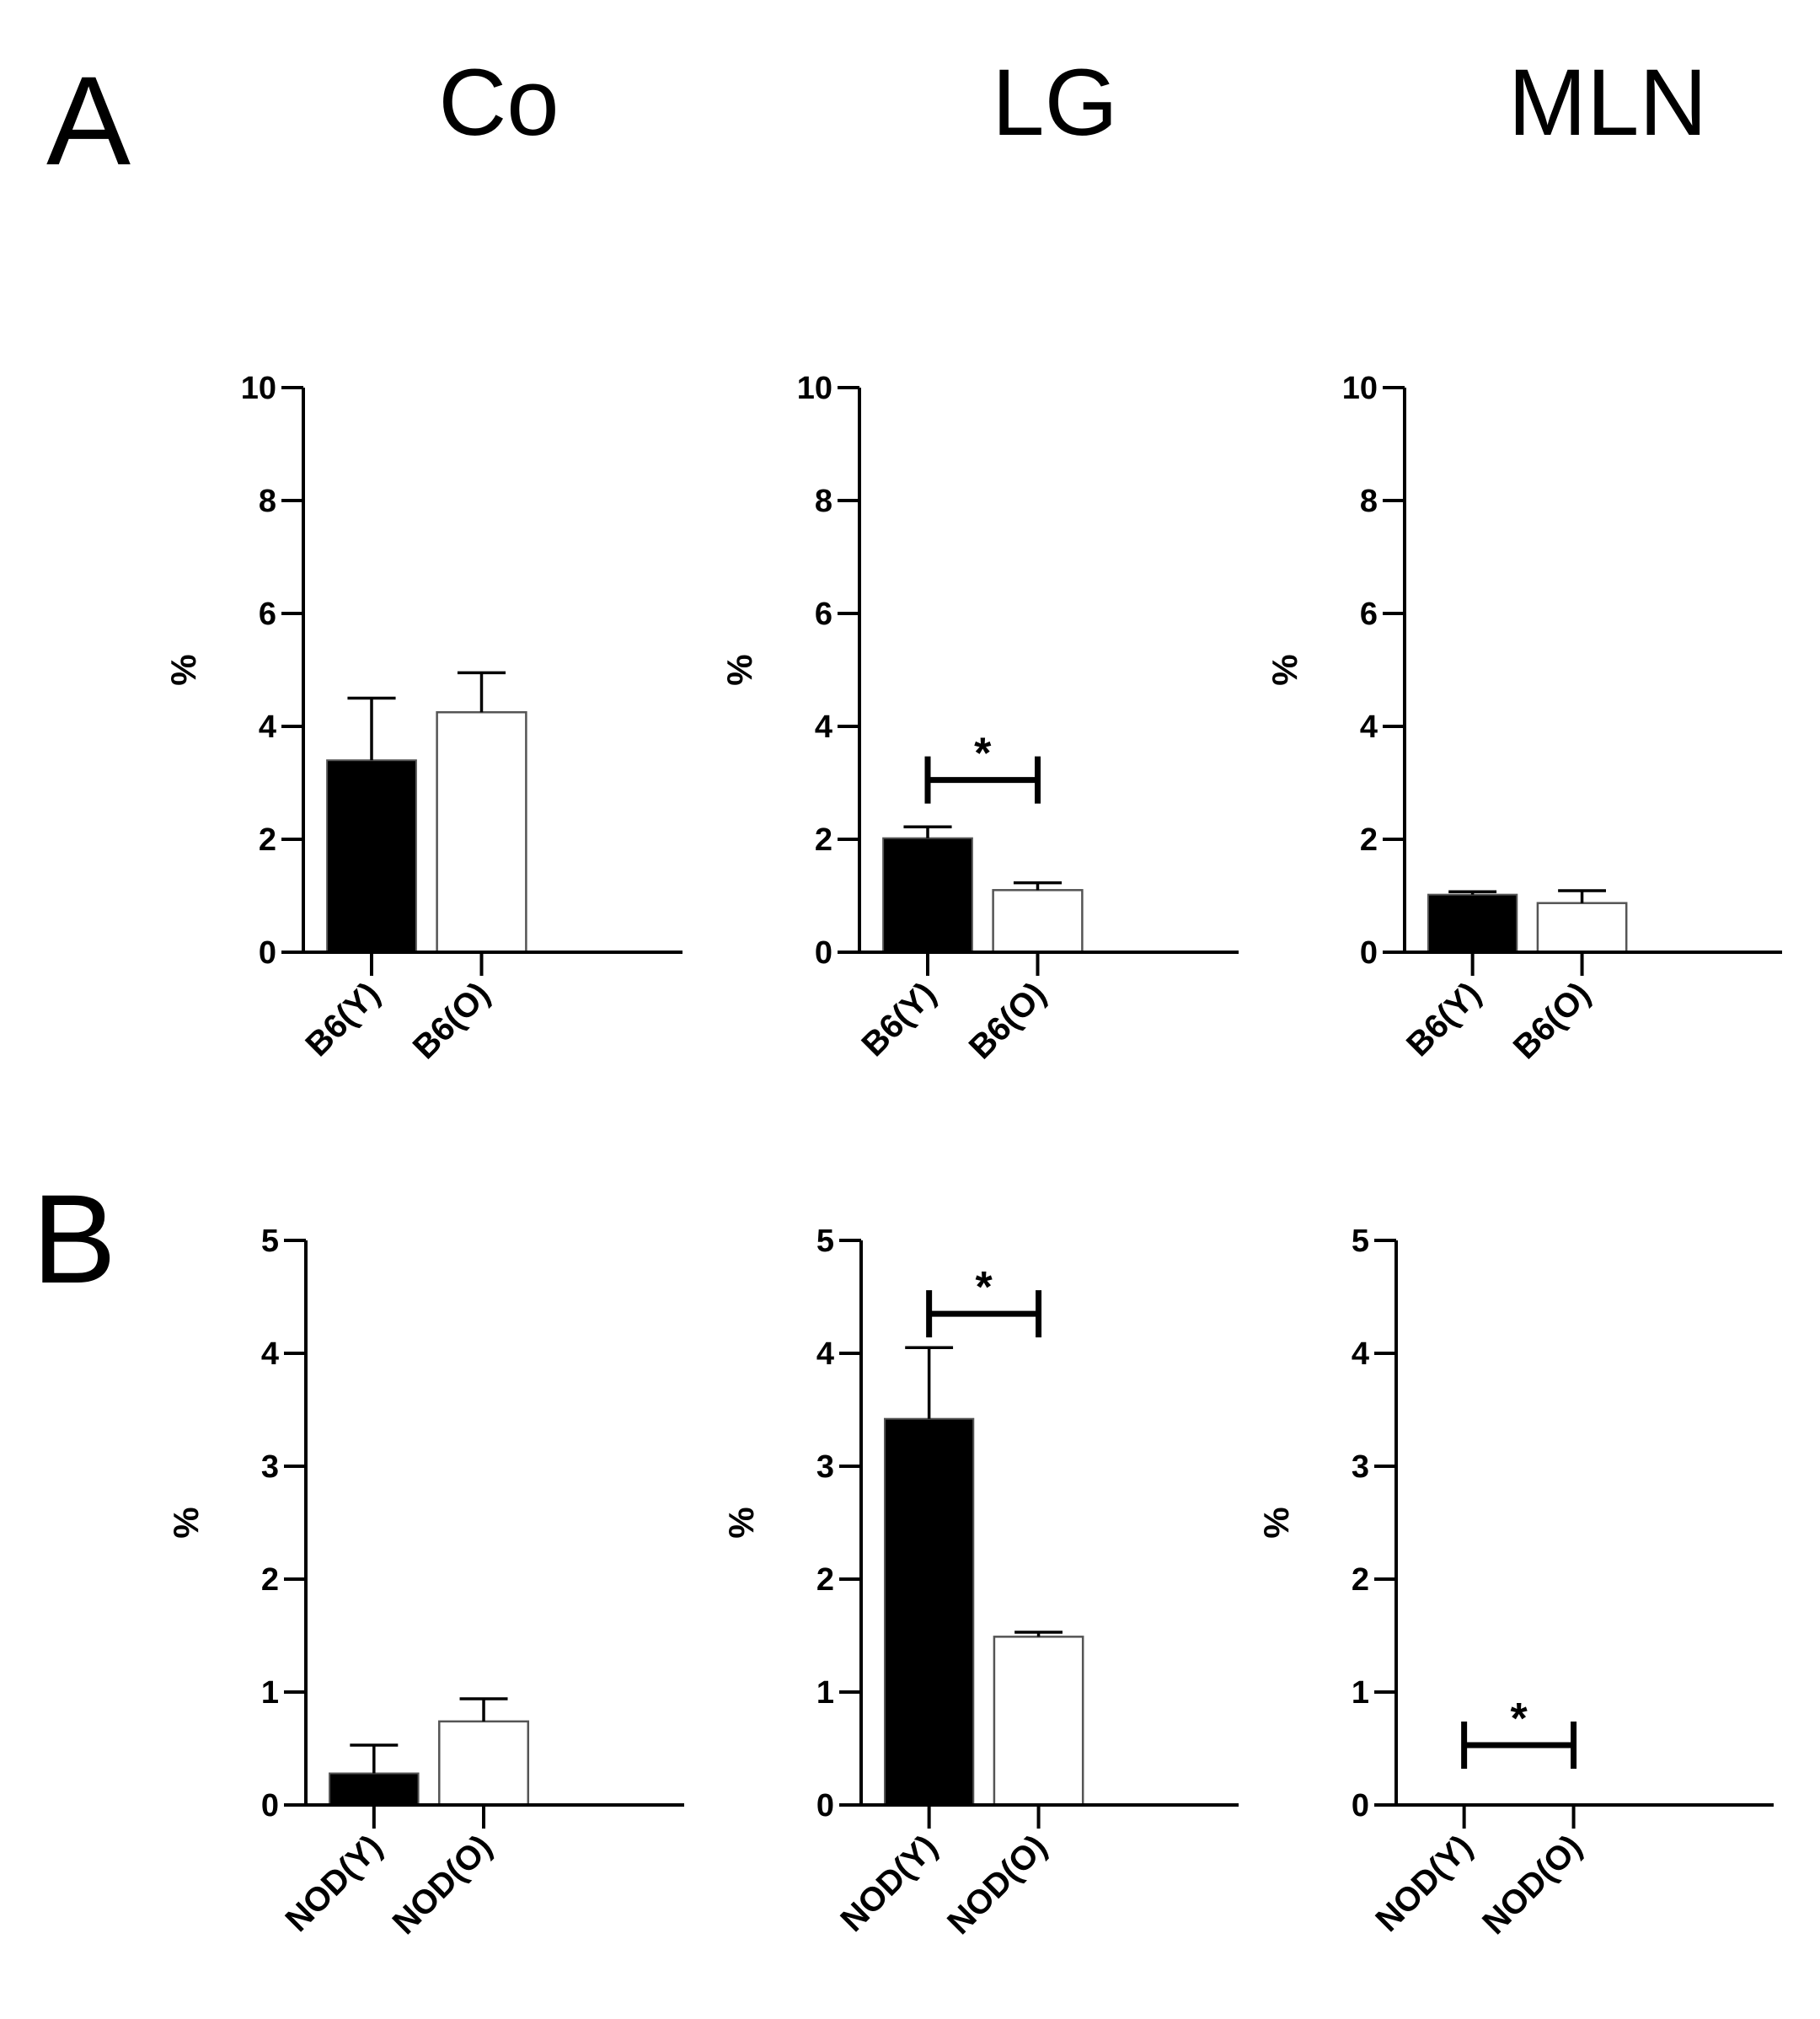  I want to click on column-title-lg: LG, so click(1054, 102).